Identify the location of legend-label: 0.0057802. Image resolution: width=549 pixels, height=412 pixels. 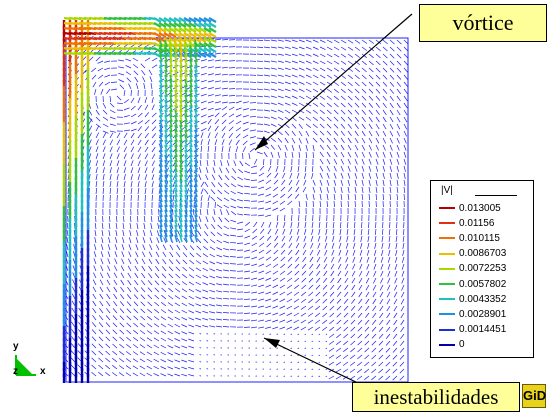
(483, 284).